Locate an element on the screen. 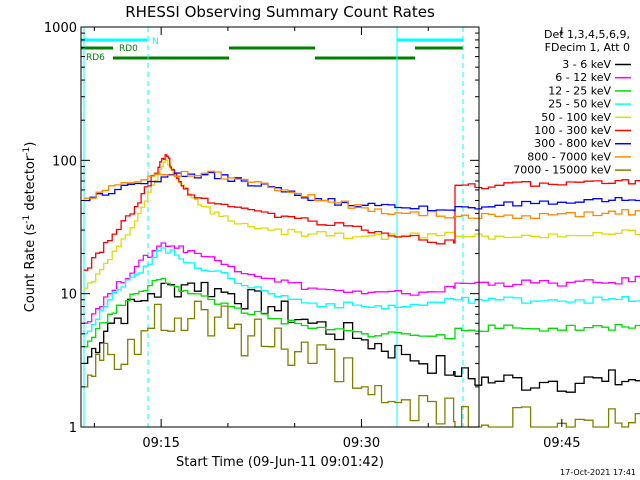 Image resolution: width=640 pixels, height=480 pixels. y-tick-label: 100 is located at coordinates (64, 161).